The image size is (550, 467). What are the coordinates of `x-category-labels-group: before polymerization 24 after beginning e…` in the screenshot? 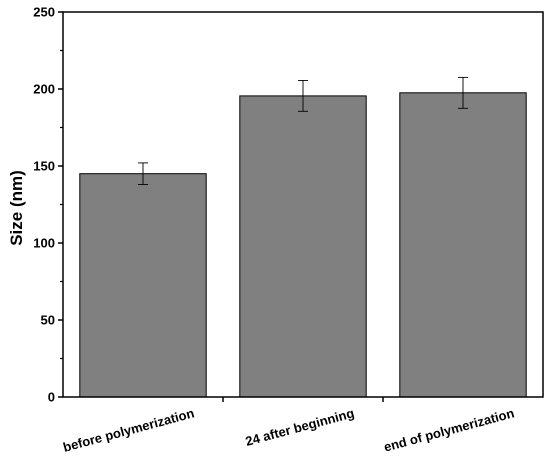 It's located at (288, 429).